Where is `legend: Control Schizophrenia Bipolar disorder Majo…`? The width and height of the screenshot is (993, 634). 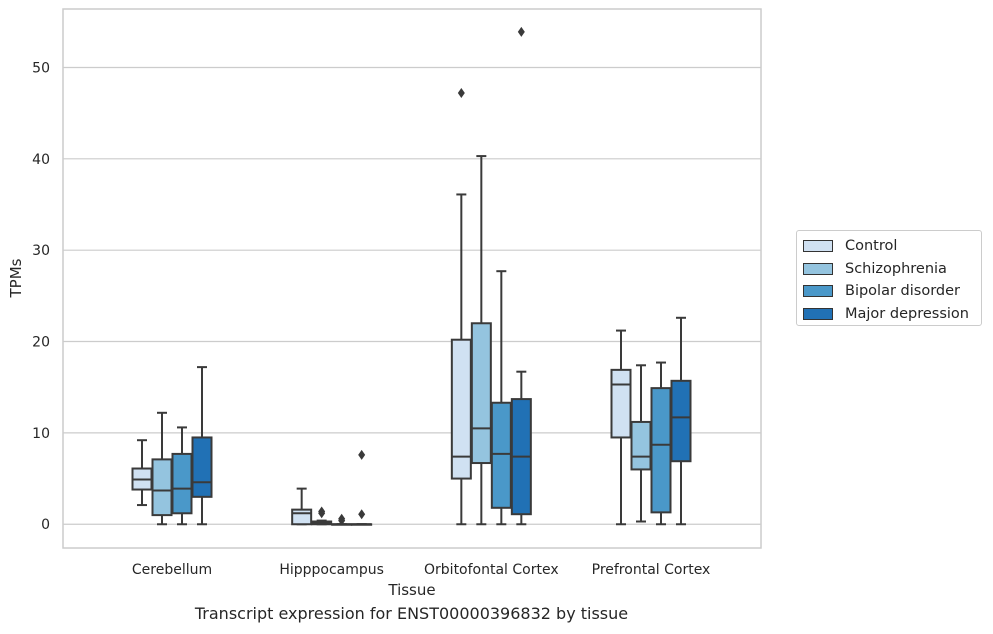
legend: Control Schizophrenia Bipolar disorder Majo… is located at coordinates (889, 278).